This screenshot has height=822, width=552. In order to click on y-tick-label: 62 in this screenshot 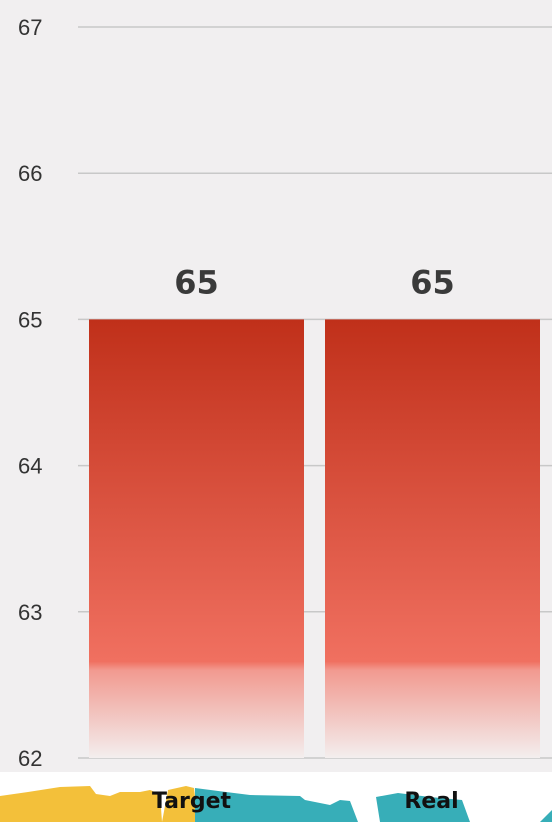, I will do `click(30, 758)`.